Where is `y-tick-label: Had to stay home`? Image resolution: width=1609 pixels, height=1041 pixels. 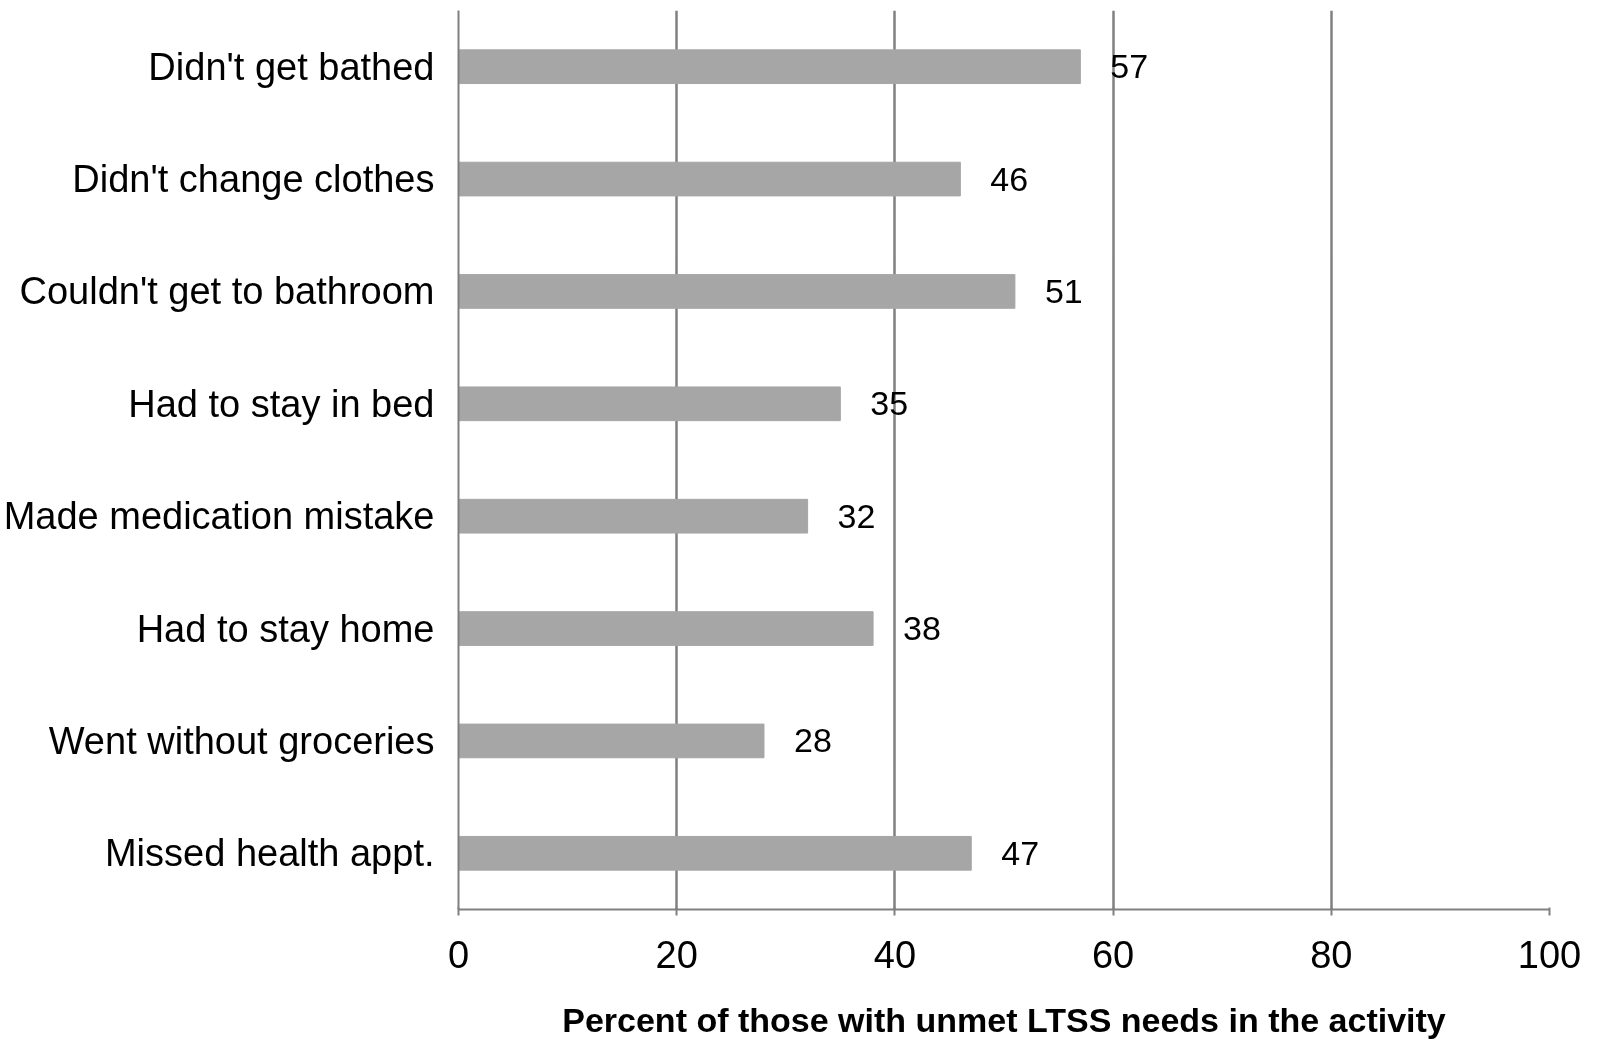
y-tick-label: Had to stay home is located at coordinates (285, 628).